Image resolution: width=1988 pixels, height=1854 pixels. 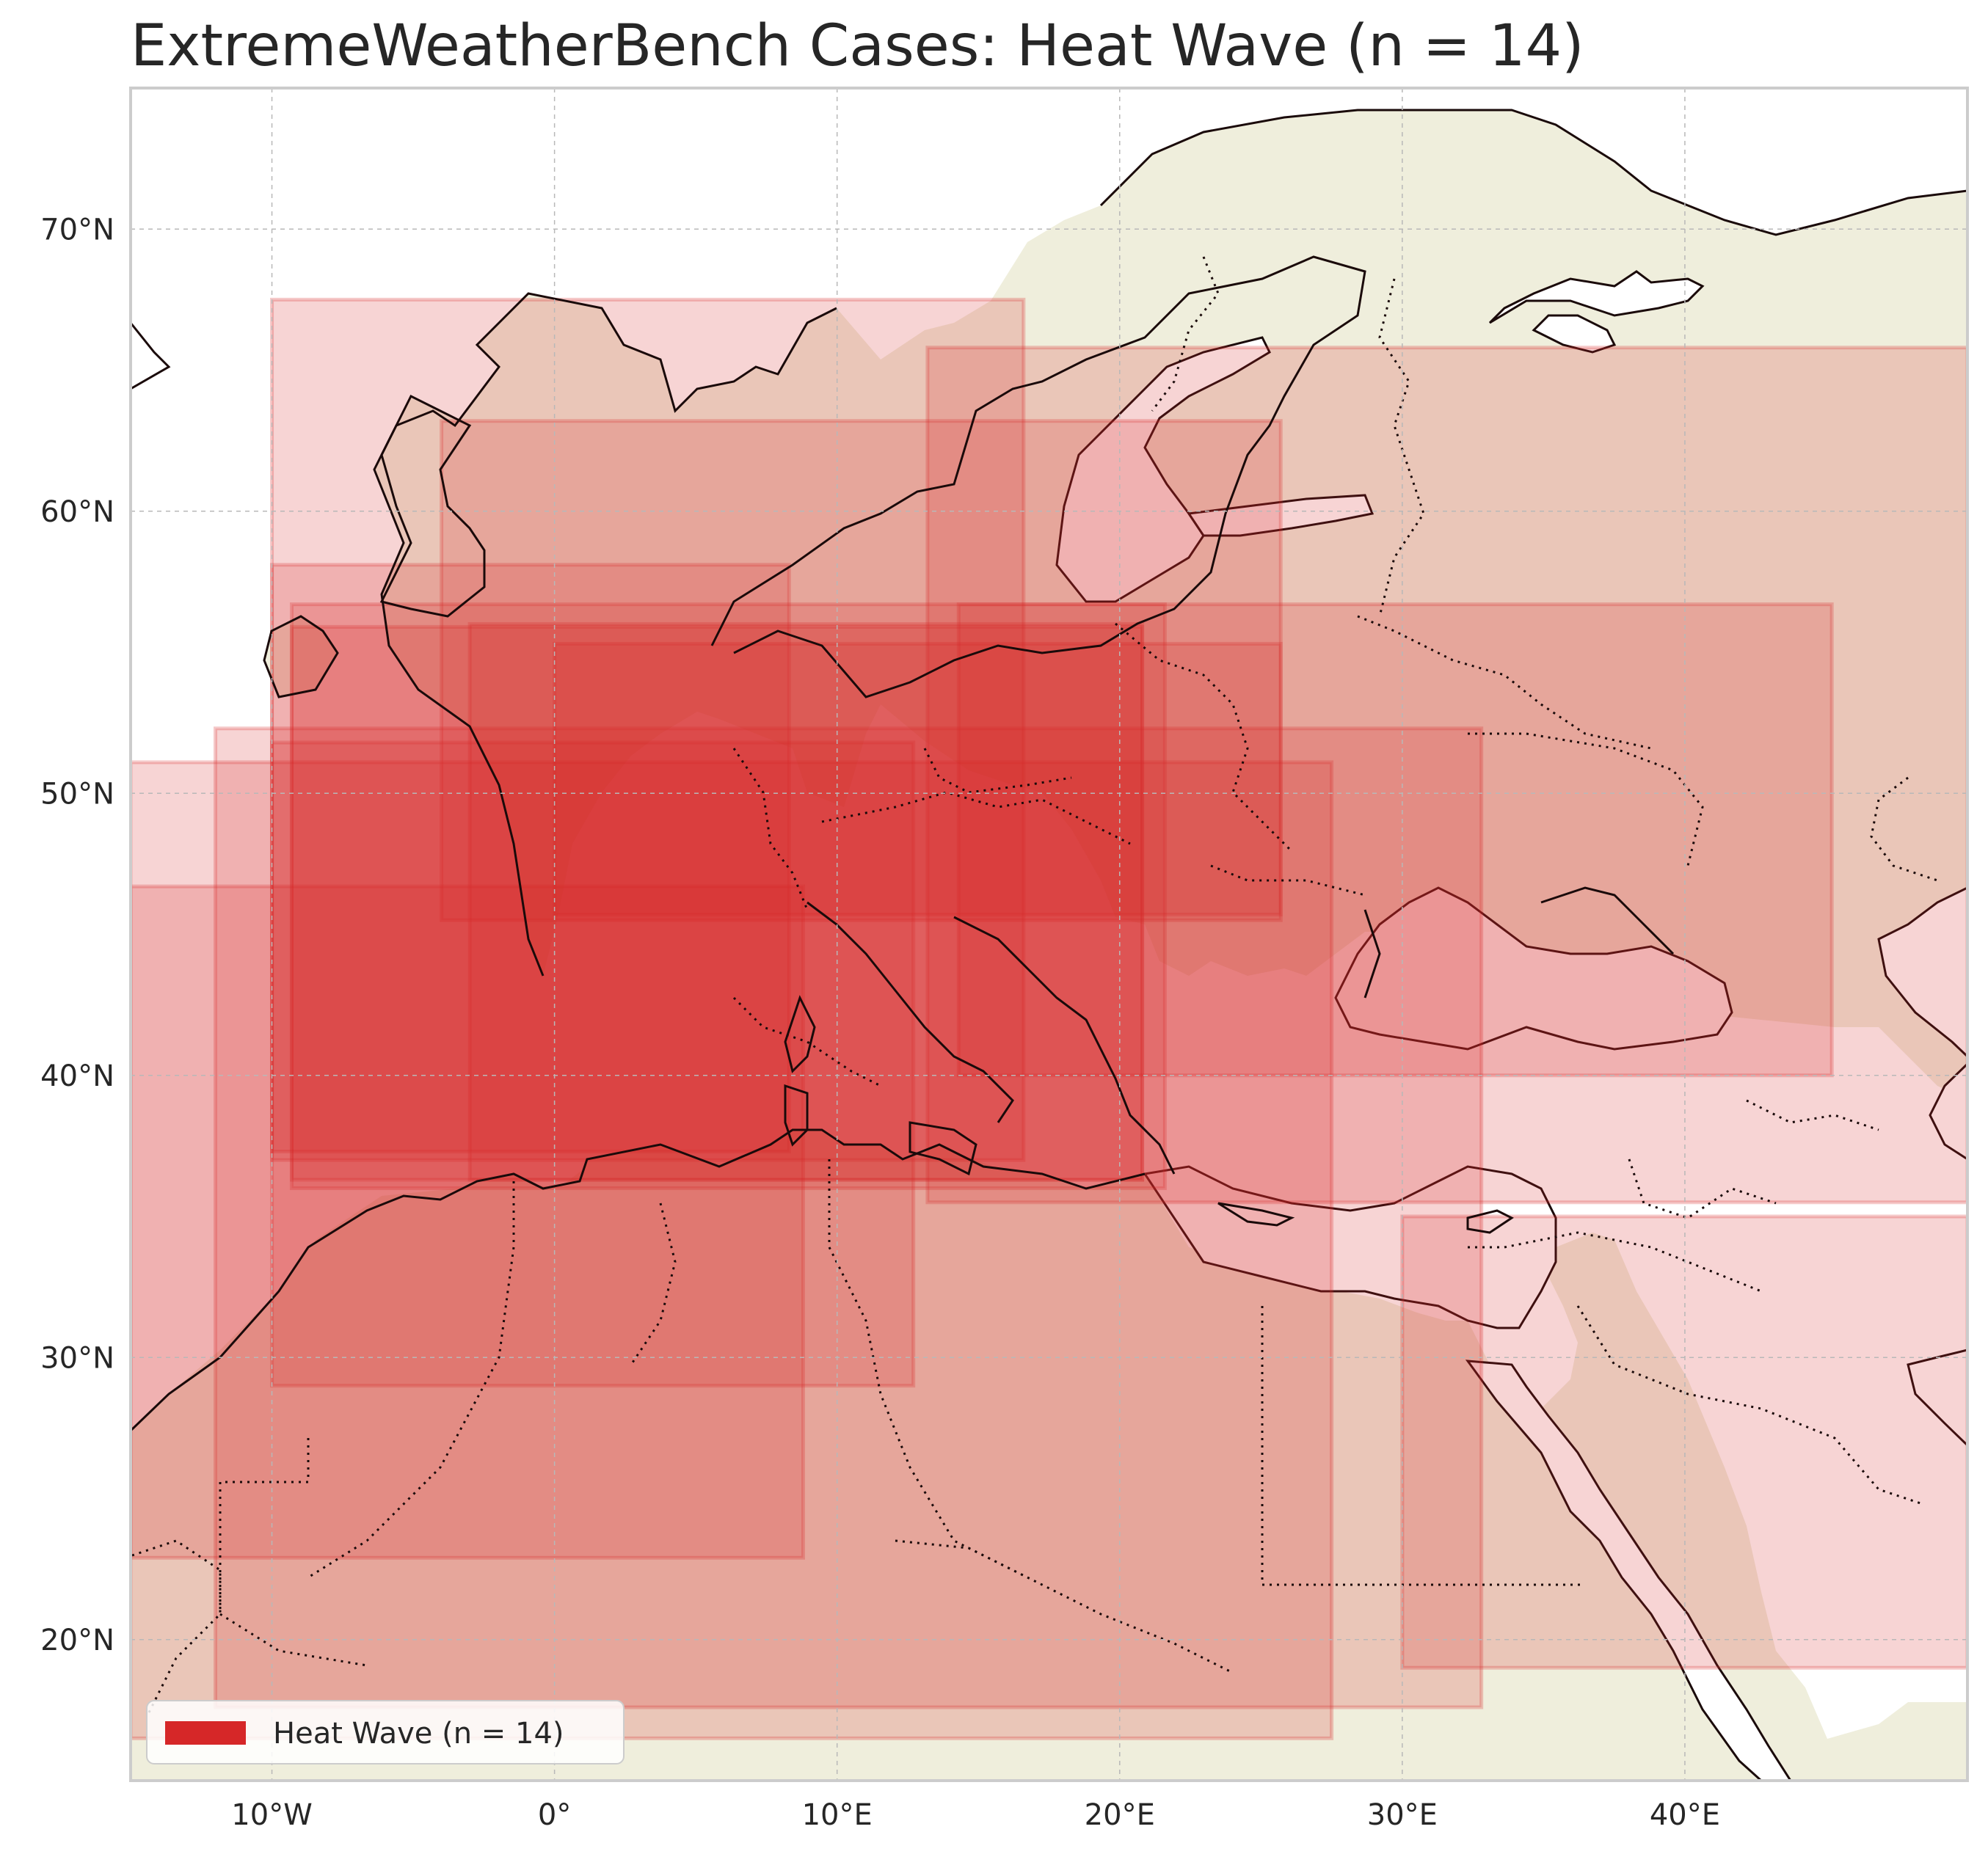 I want to click on y-tick-label: 20°N, so click(x=77, y=1640).